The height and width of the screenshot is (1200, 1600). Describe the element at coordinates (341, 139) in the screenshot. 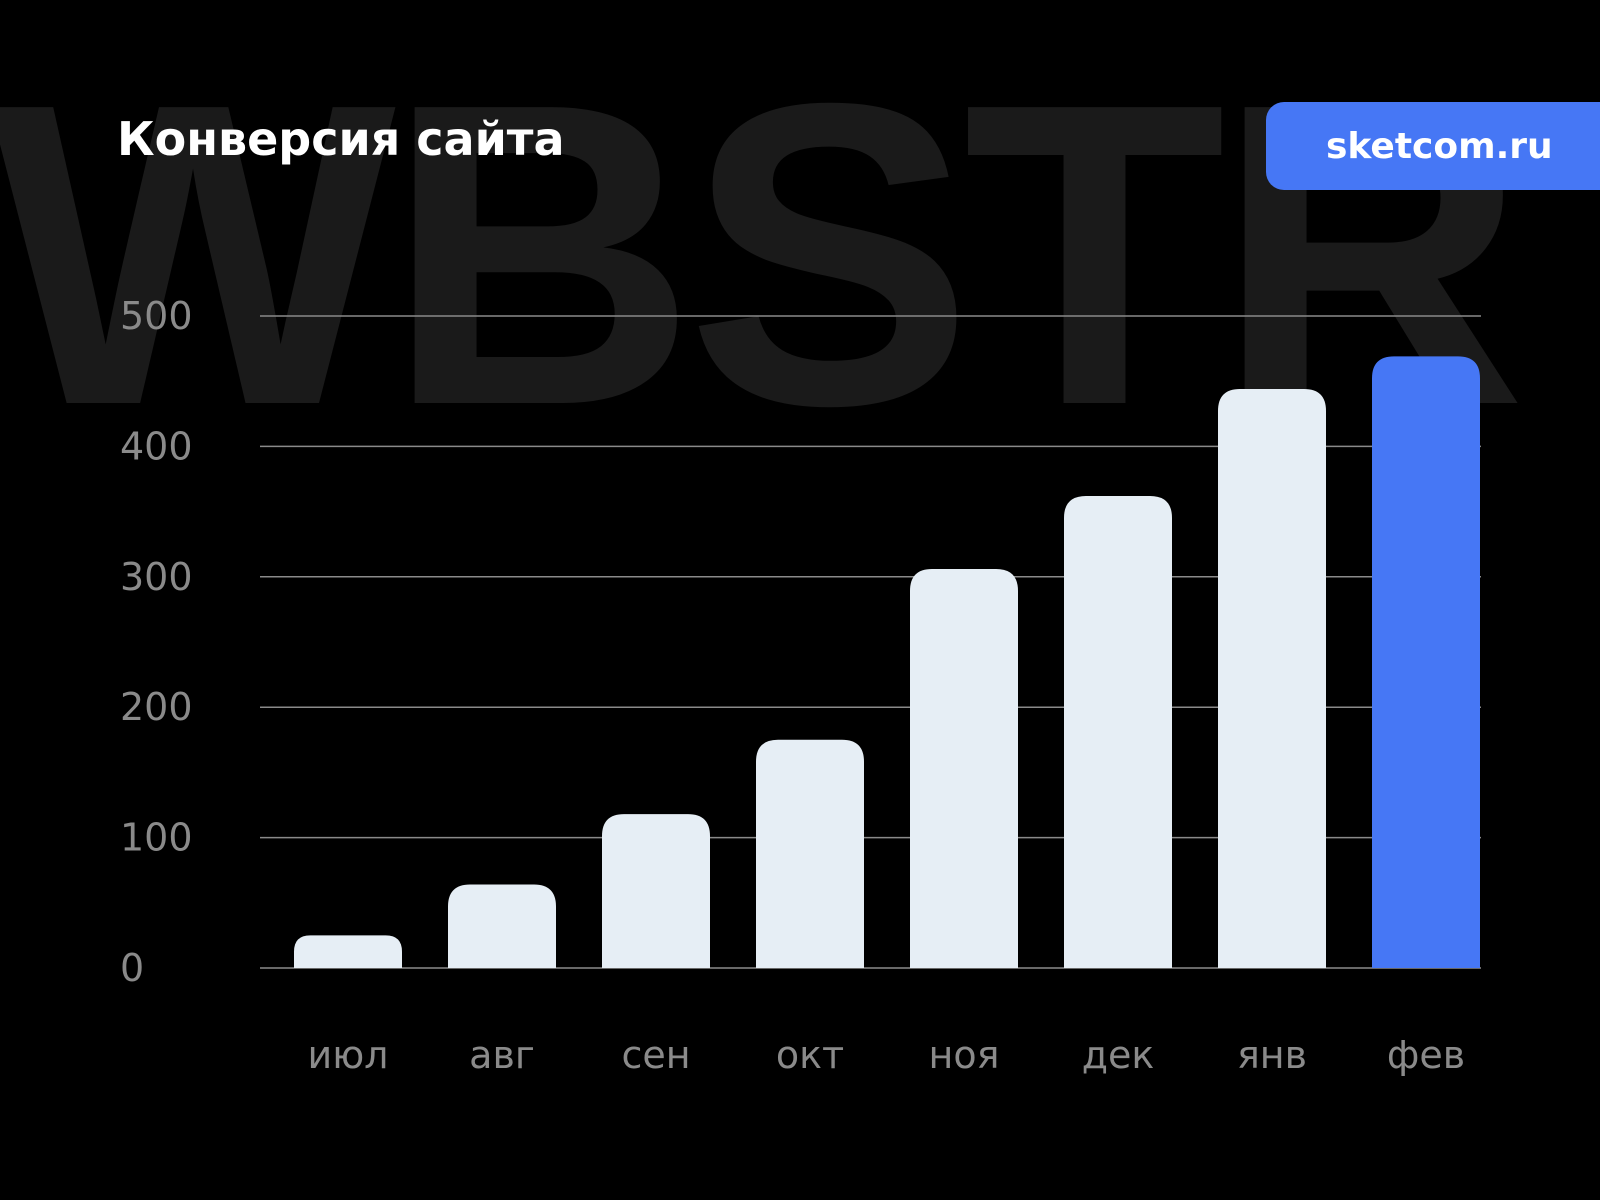

I see `chart-title: Конверсия сайта` at that location.